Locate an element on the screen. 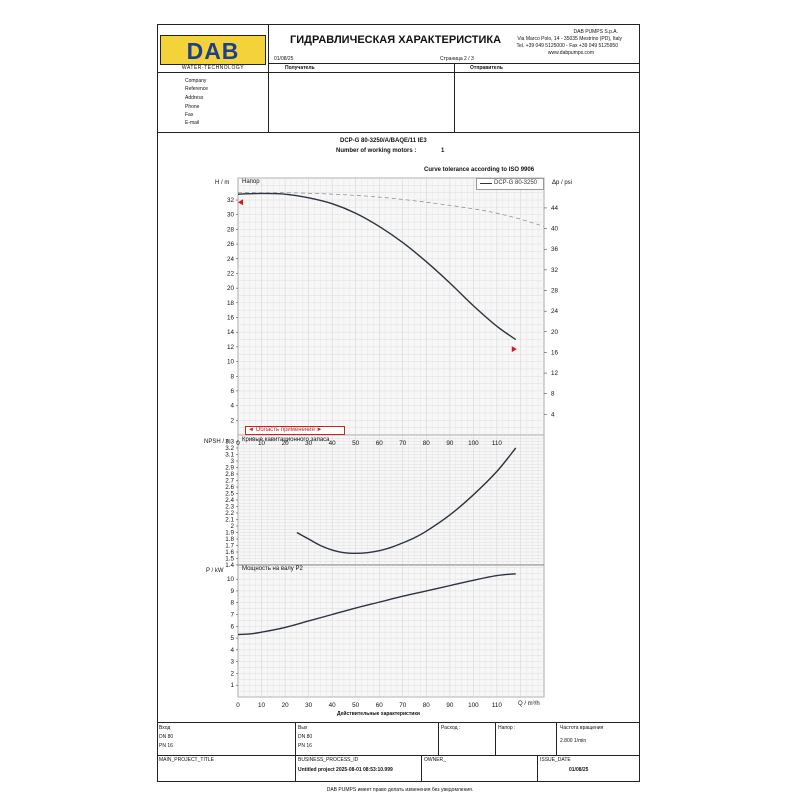 Image resolution: width=800 pixels, height=800 pixels. head-y-tick-label: 12 is located at coordinates (231, 347).